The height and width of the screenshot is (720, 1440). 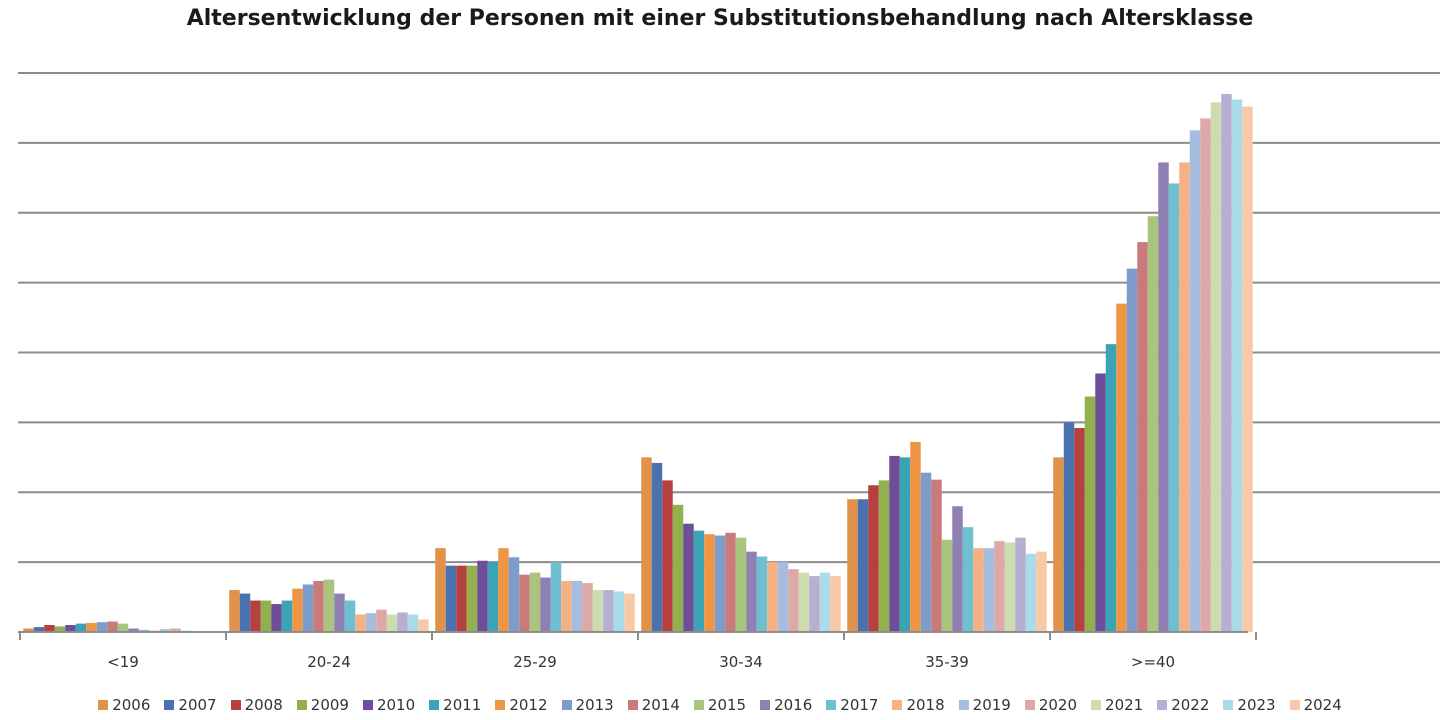 I want to click on legend-label: 2021, so click(x=1124, y=705).